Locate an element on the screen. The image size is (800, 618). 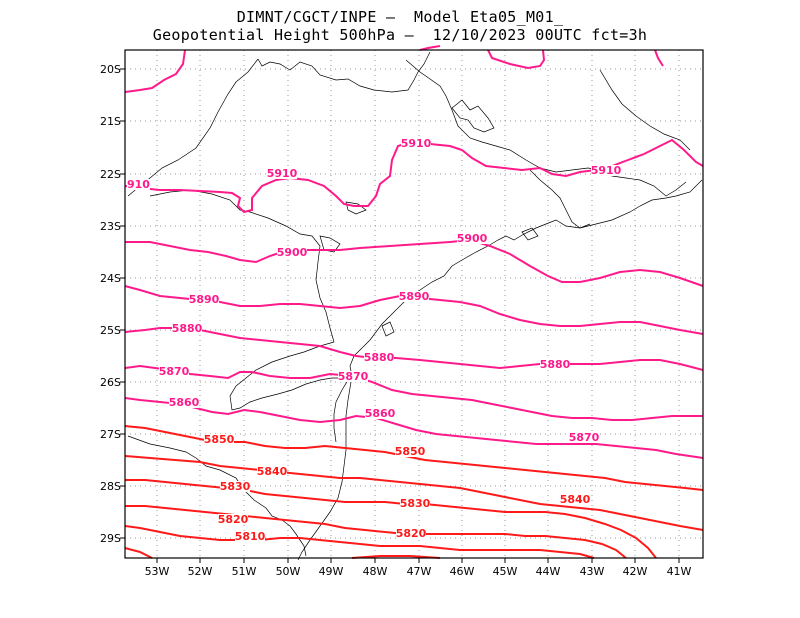
contour-label-5910: 910 is located at coordinates (138, 184).